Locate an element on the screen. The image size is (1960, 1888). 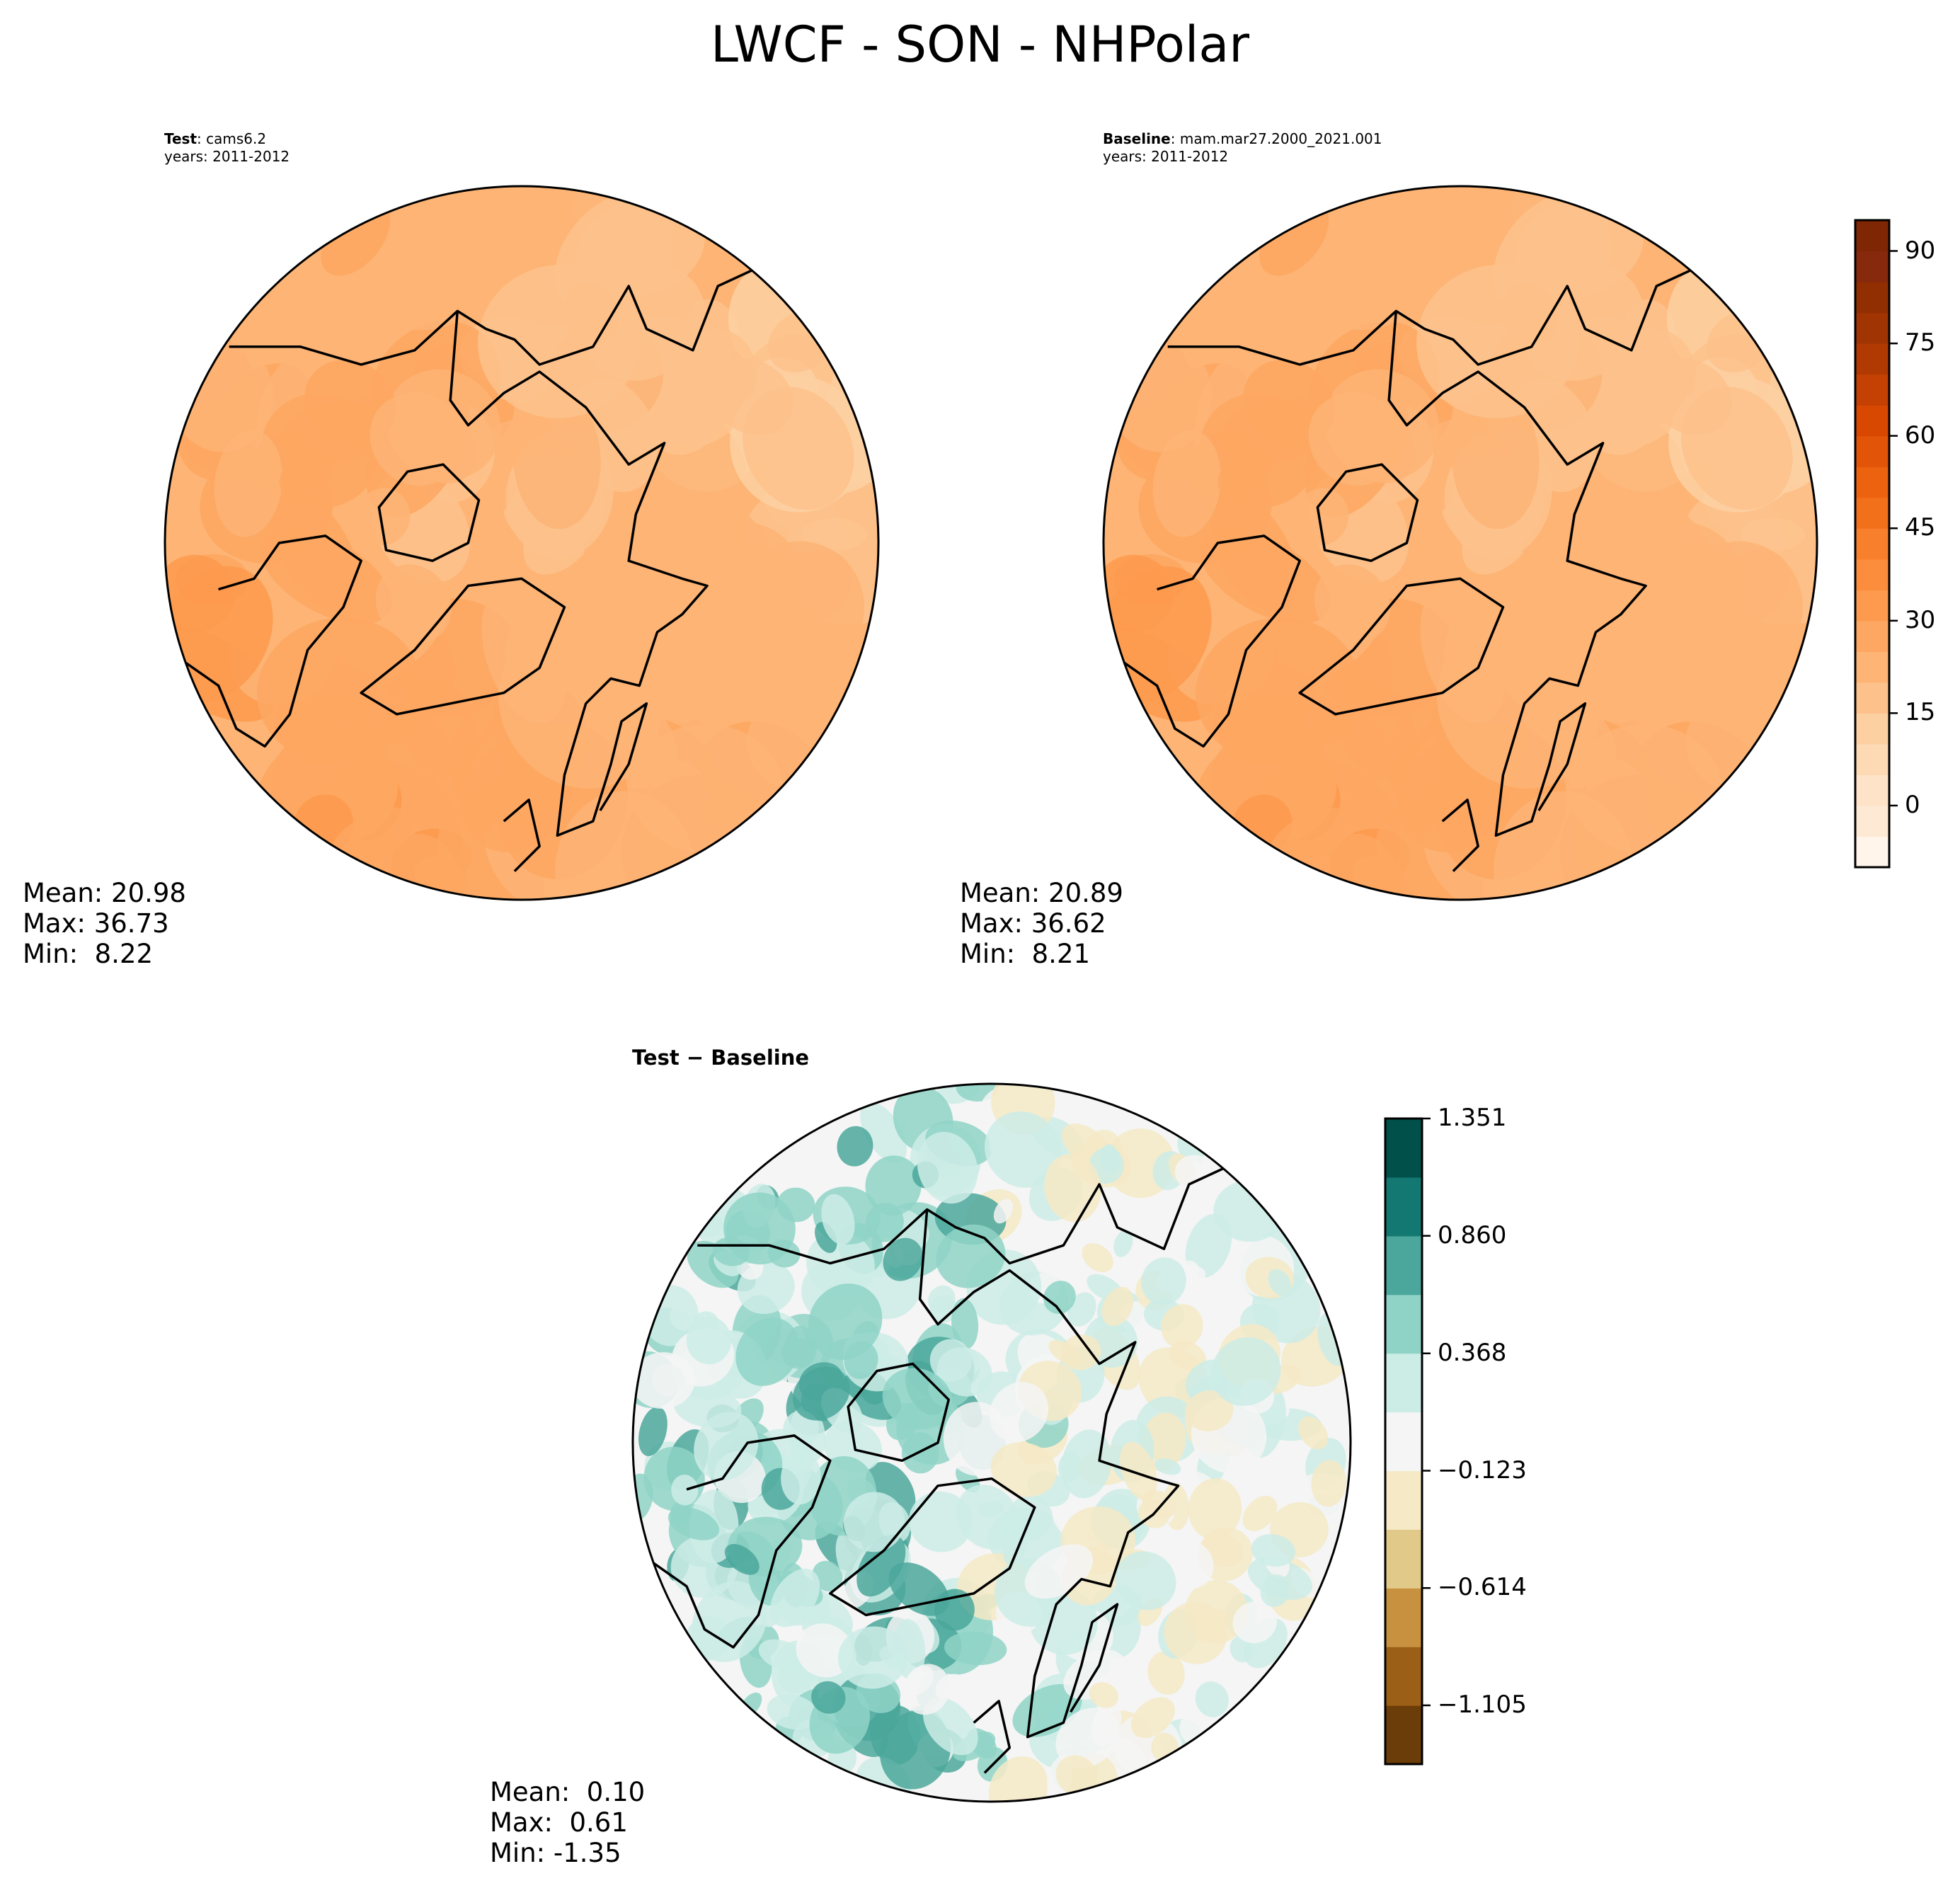
colorbar-tick-label: 0.368 is located at coordinates (1472, 1353).